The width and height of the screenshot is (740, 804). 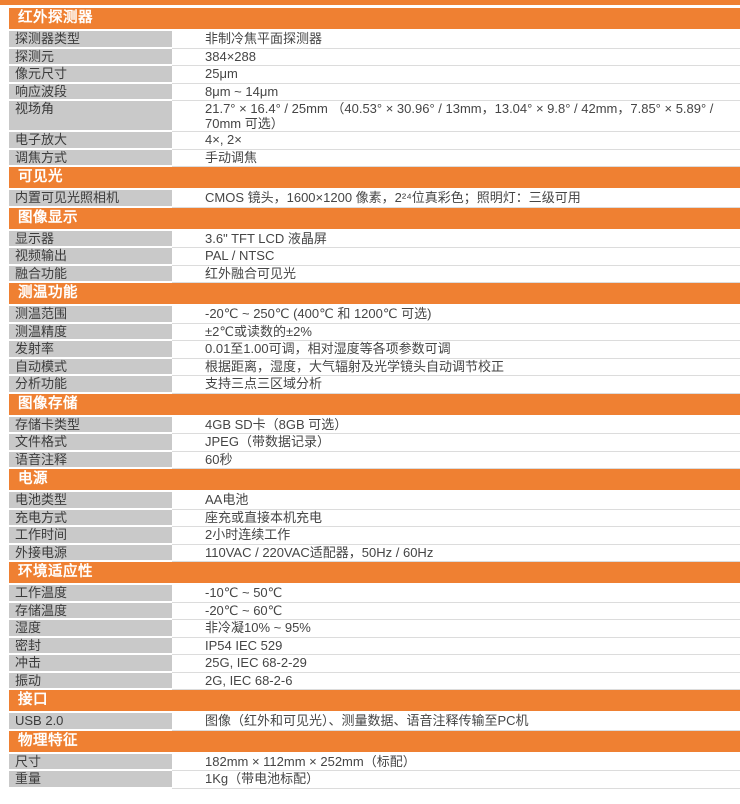 I want to click on spec-row: 振动 2G, IEC 68-2-6, so click(x=374, y=681).